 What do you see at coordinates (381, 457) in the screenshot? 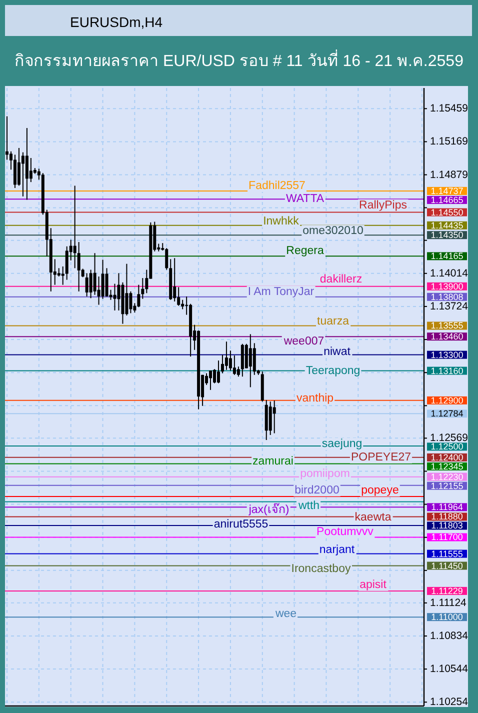
I see `annotation: POPEYE27` at bounding box center [381, 457].